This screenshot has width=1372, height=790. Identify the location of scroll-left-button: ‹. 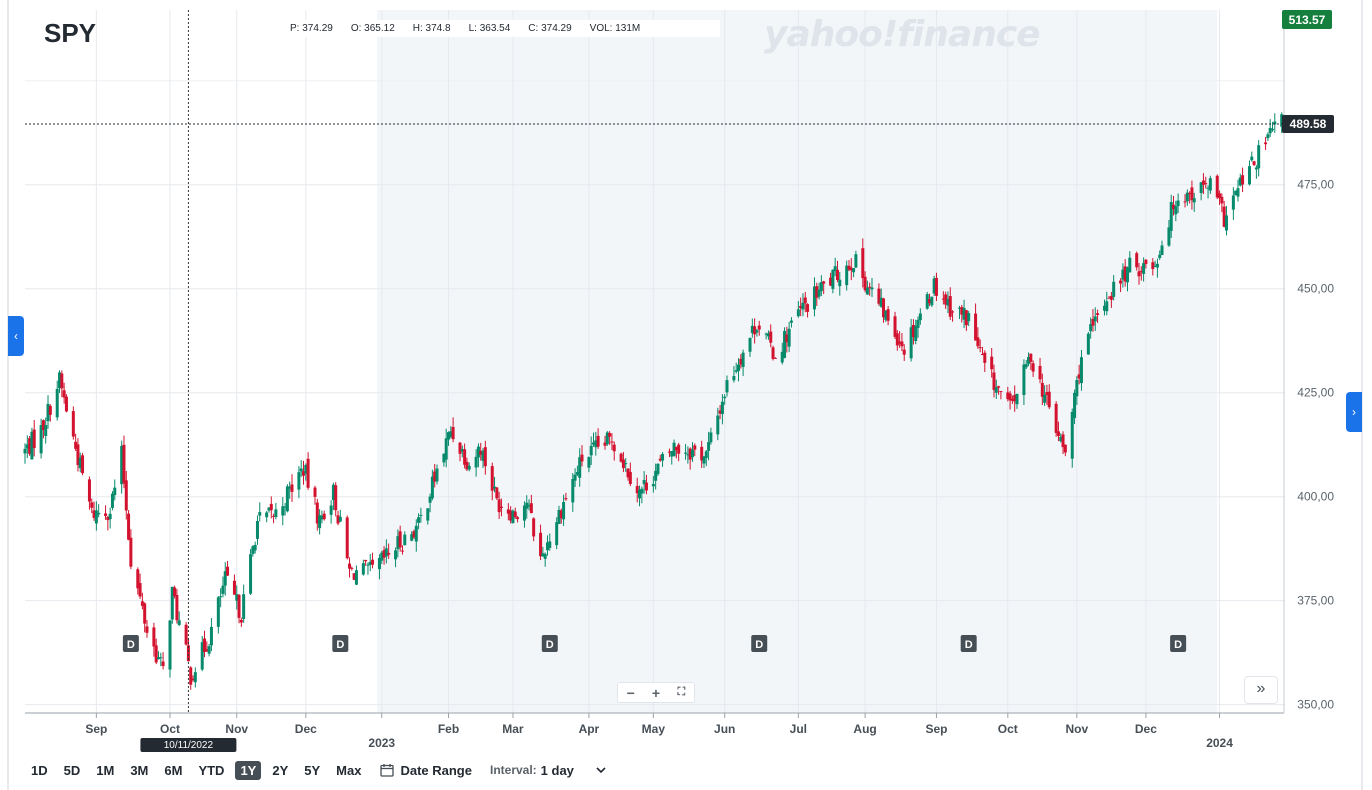
(16, 336).